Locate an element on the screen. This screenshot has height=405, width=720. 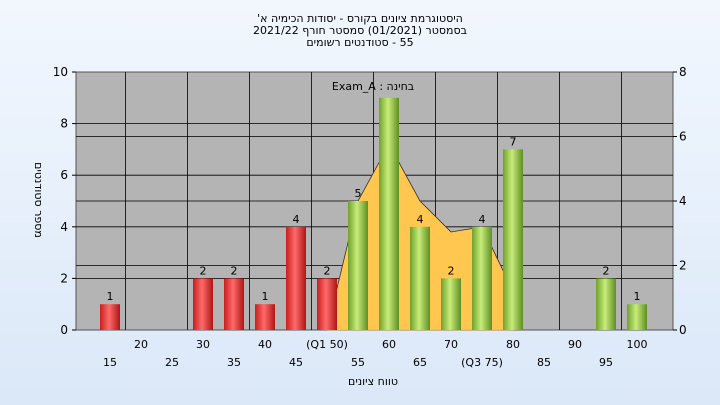
y-axis-ticks: 0 2 4 6 8 10 is located at coordinates (64, 201).